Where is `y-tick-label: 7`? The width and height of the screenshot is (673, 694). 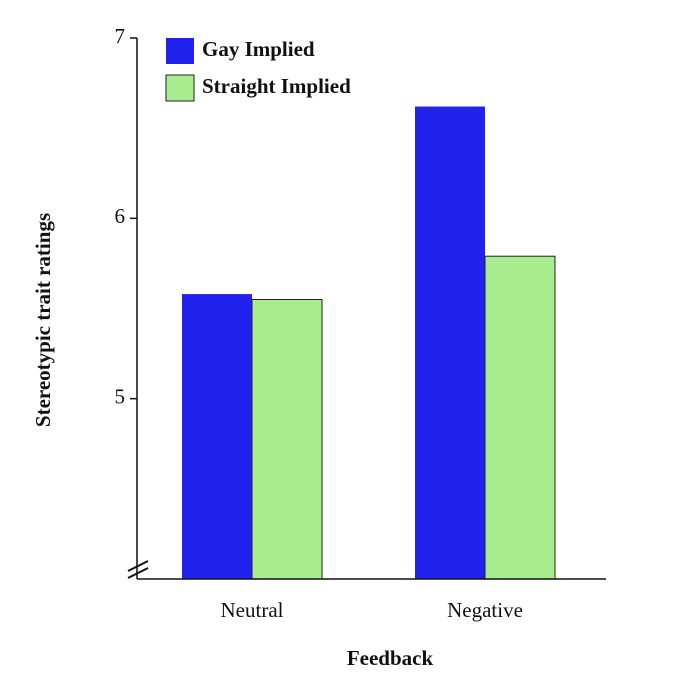 y-tick-label: 7 is located at coordinates (120, 36).